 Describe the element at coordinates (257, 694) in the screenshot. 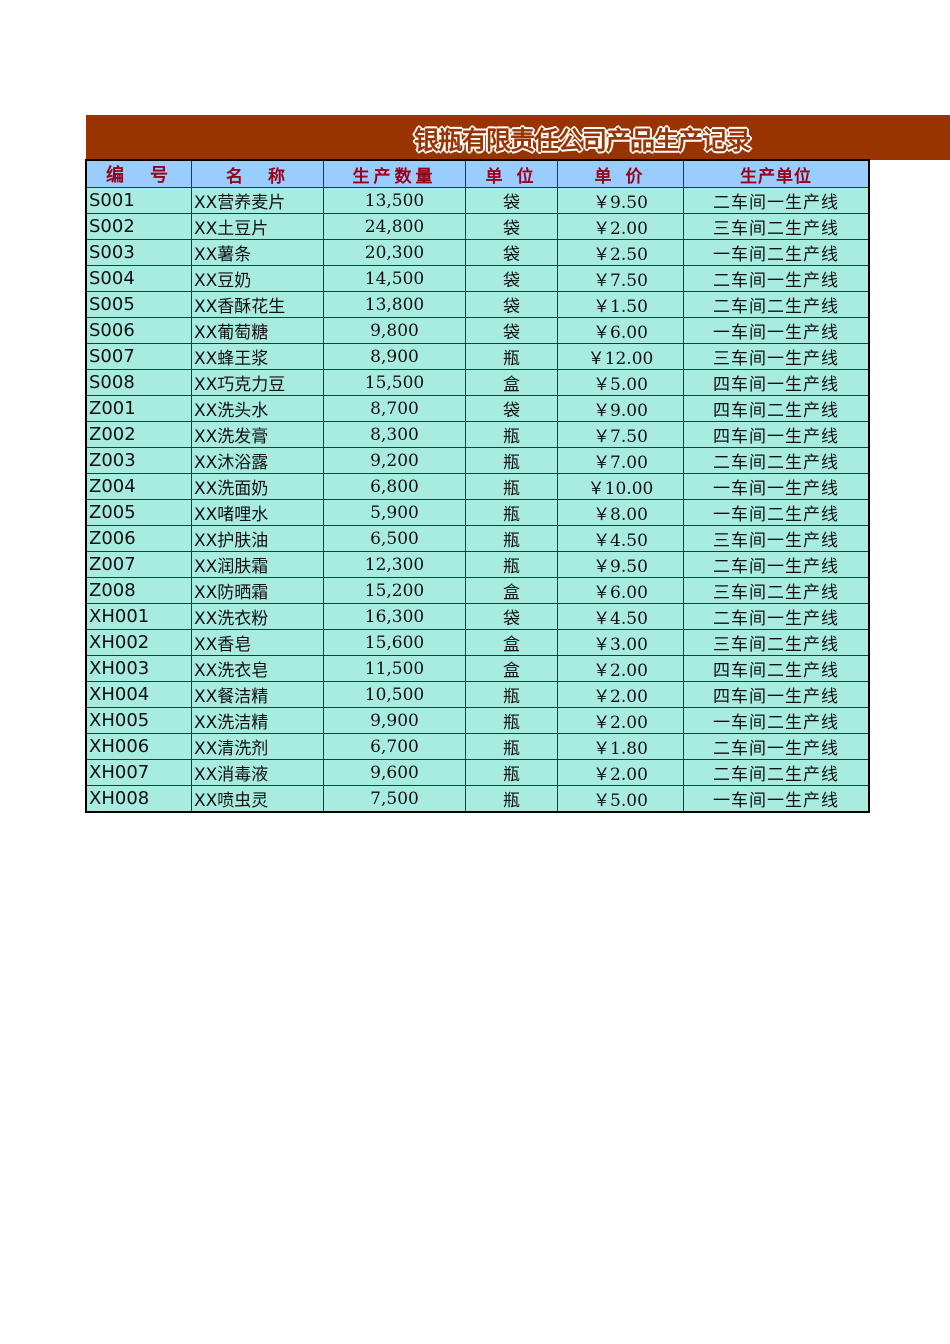

I see `cell-name: XX餐洁精` at that location.